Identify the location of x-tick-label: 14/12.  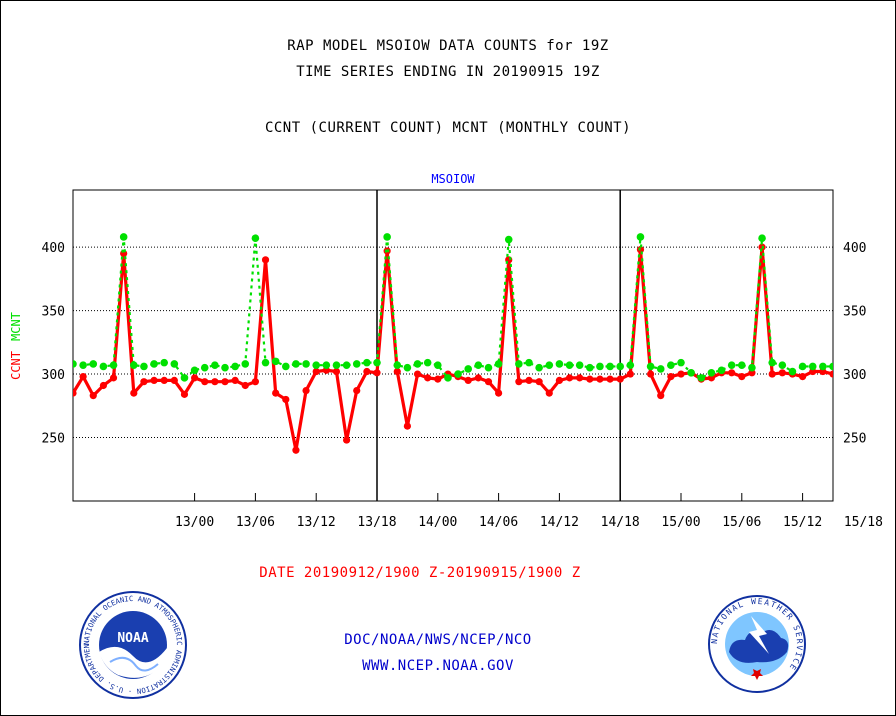
(559, 522).